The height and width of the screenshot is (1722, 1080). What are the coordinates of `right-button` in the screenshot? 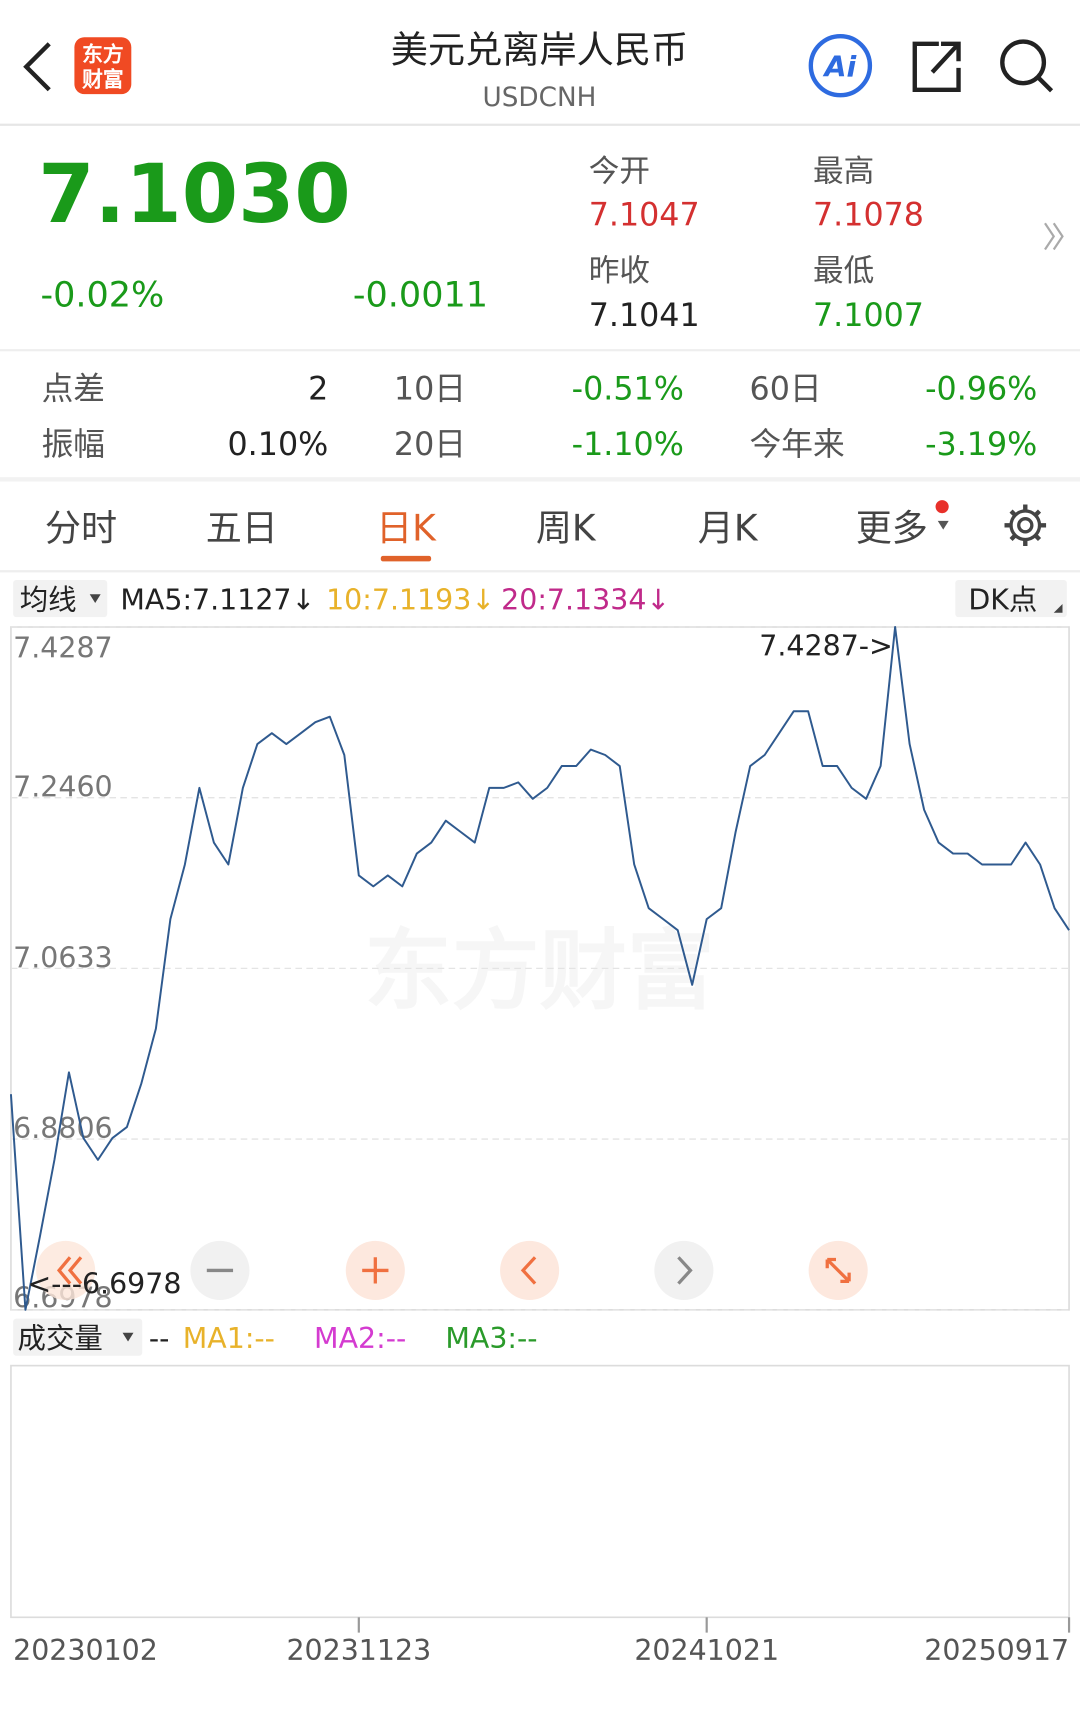 It's located at (684, 1270).